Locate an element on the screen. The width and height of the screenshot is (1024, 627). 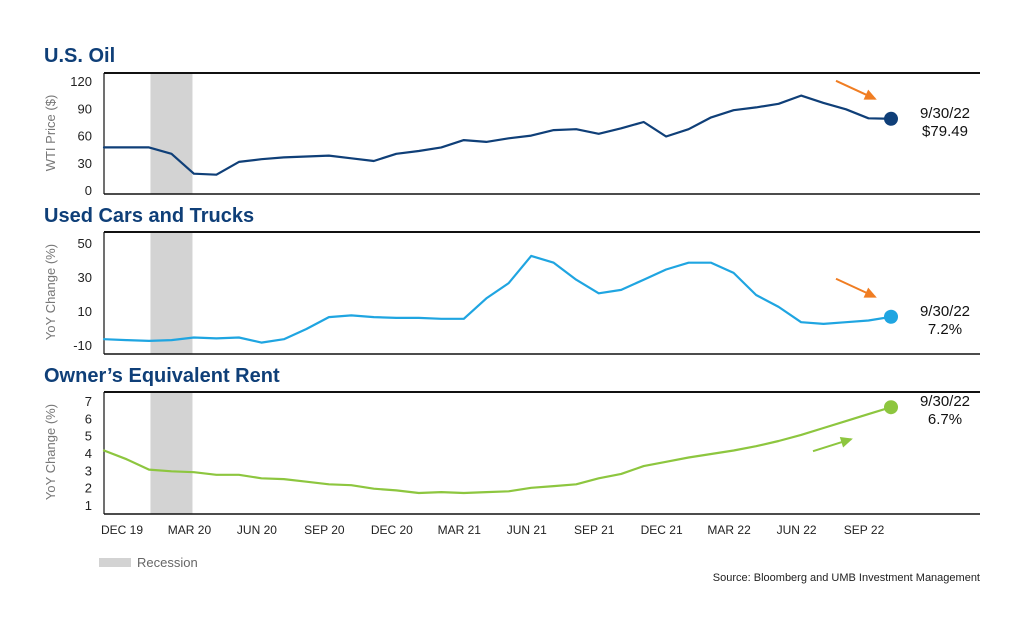
legend-label-recession: Recession is located at coordinates (167, 562).